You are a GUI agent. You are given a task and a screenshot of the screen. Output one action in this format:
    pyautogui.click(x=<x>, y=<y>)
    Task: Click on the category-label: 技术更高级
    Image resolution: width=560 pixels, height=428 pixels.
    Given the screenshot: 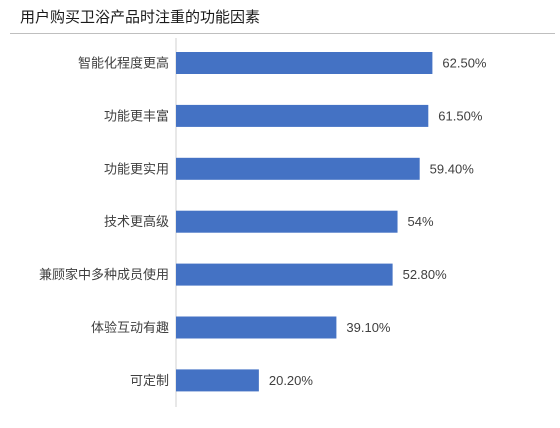 What is the action you would take?
    pyautogui.click(x=136, y=222)
    